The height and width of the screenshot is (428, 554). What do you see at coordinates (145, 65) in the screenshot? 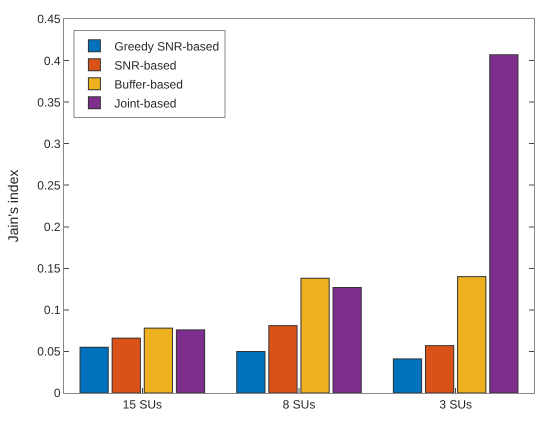
I see `legend-label: SNR-based` at bounding box center [145, 65].